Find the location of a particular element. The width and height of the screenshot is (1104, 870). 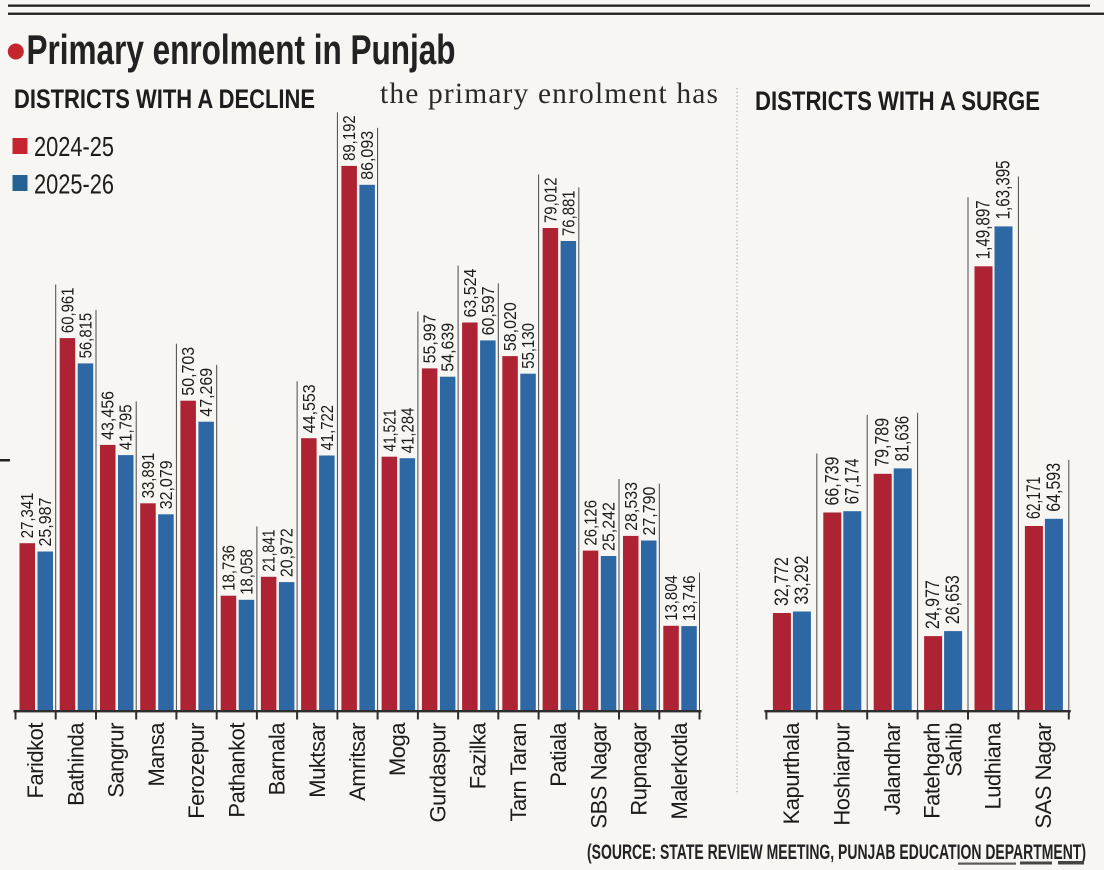

svg-text: 24,977 is located at coordinates (933, 604).